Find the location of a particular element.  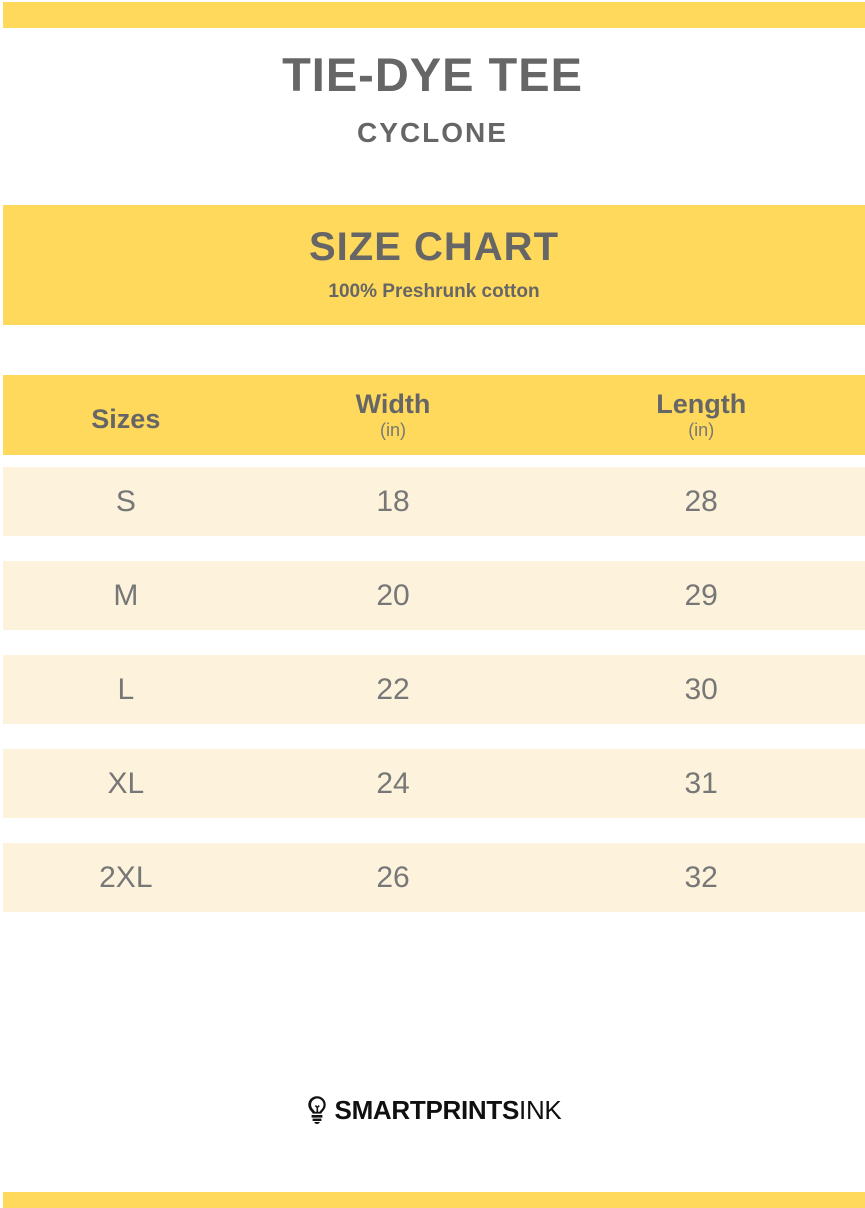

column-header-sizes-label: Sizes is located at coordinates (126, 418).